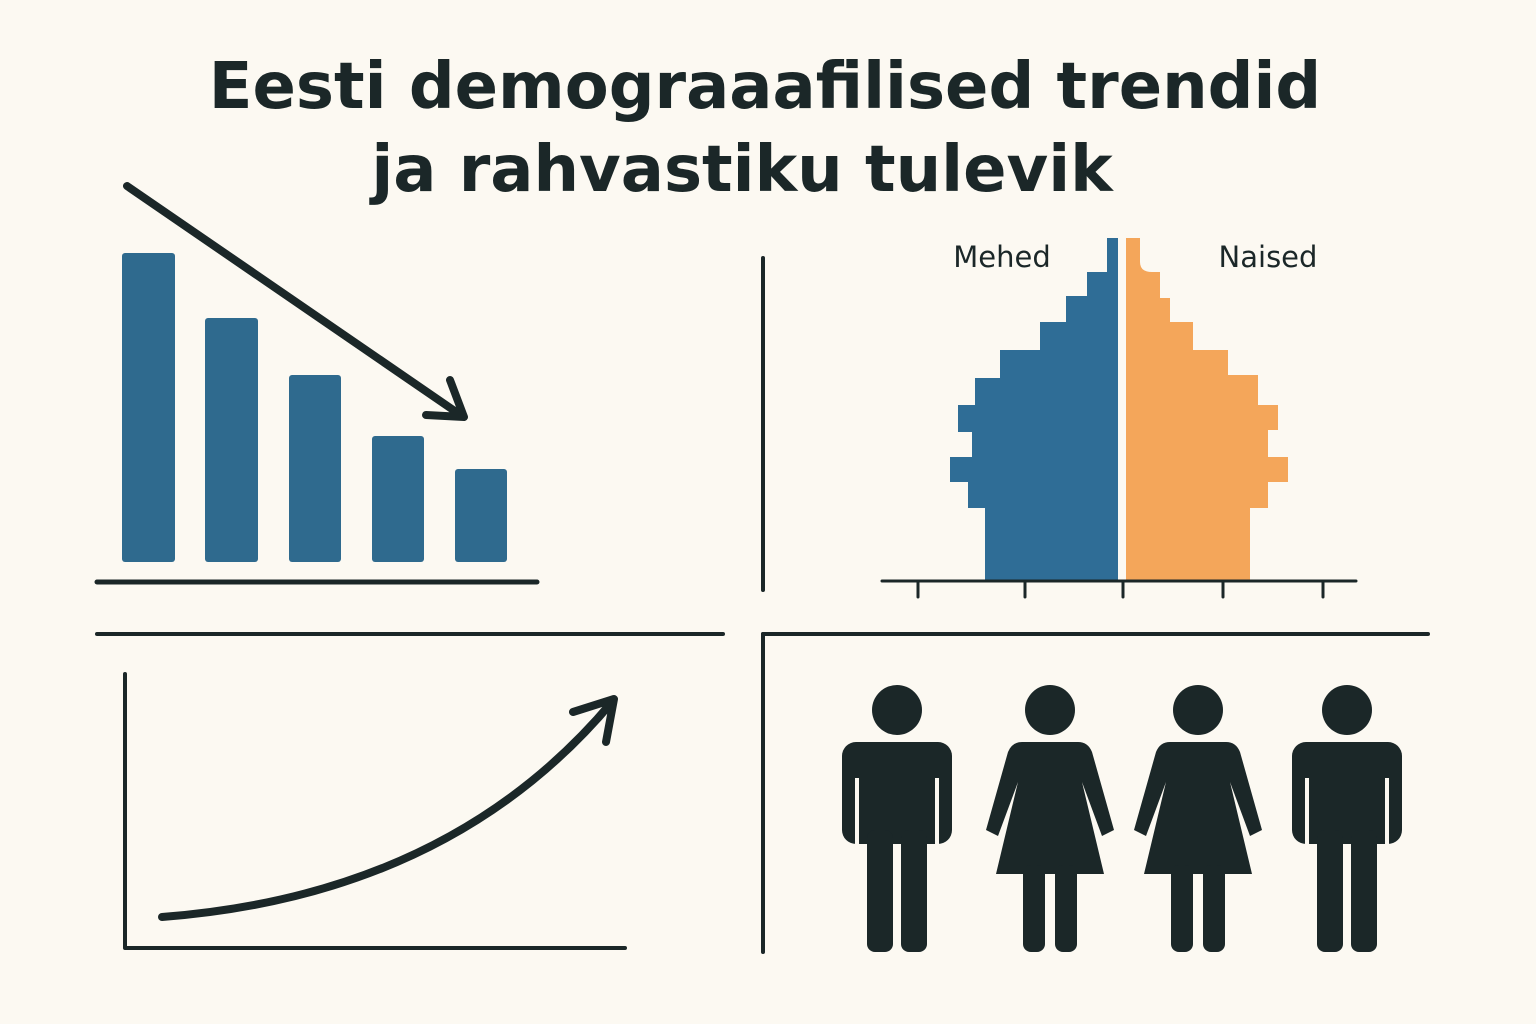  Describe the element at coordinates (765, 87) in the screenshot. I see `title-line-1: Eesti demograaafilised trendid` at that location.